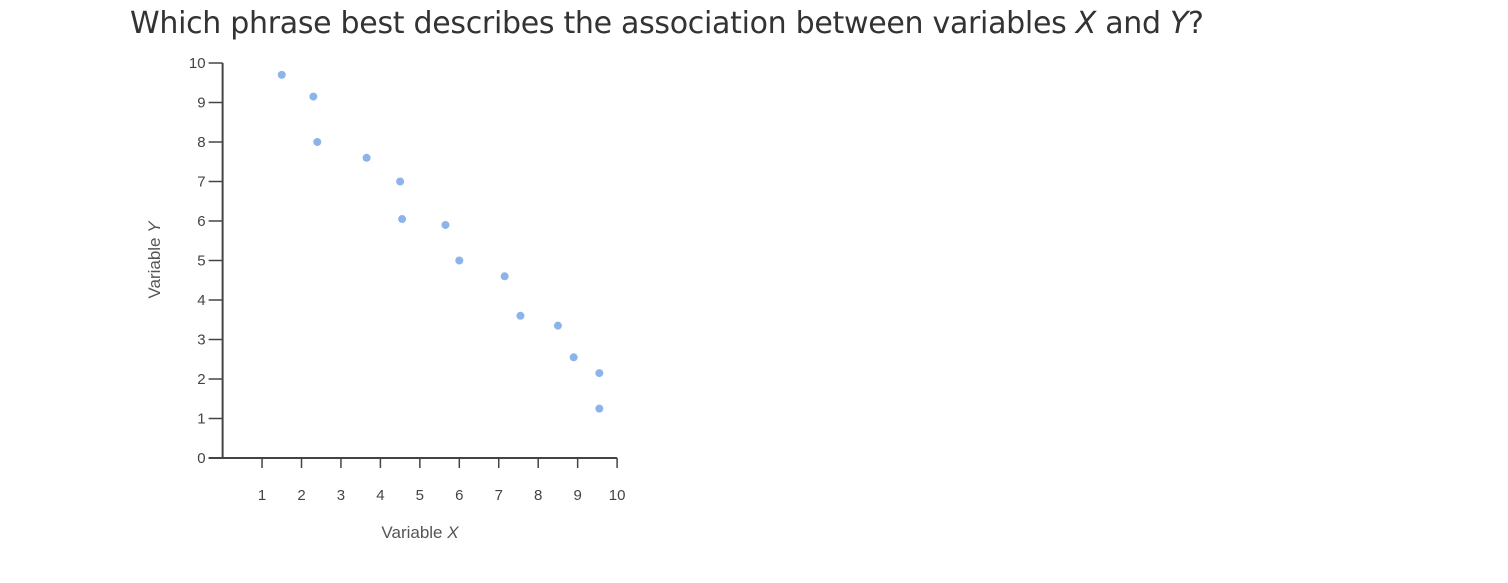 The image size is (1508, 583). I want to click on x-tick-label: 2, so click(301, 495).